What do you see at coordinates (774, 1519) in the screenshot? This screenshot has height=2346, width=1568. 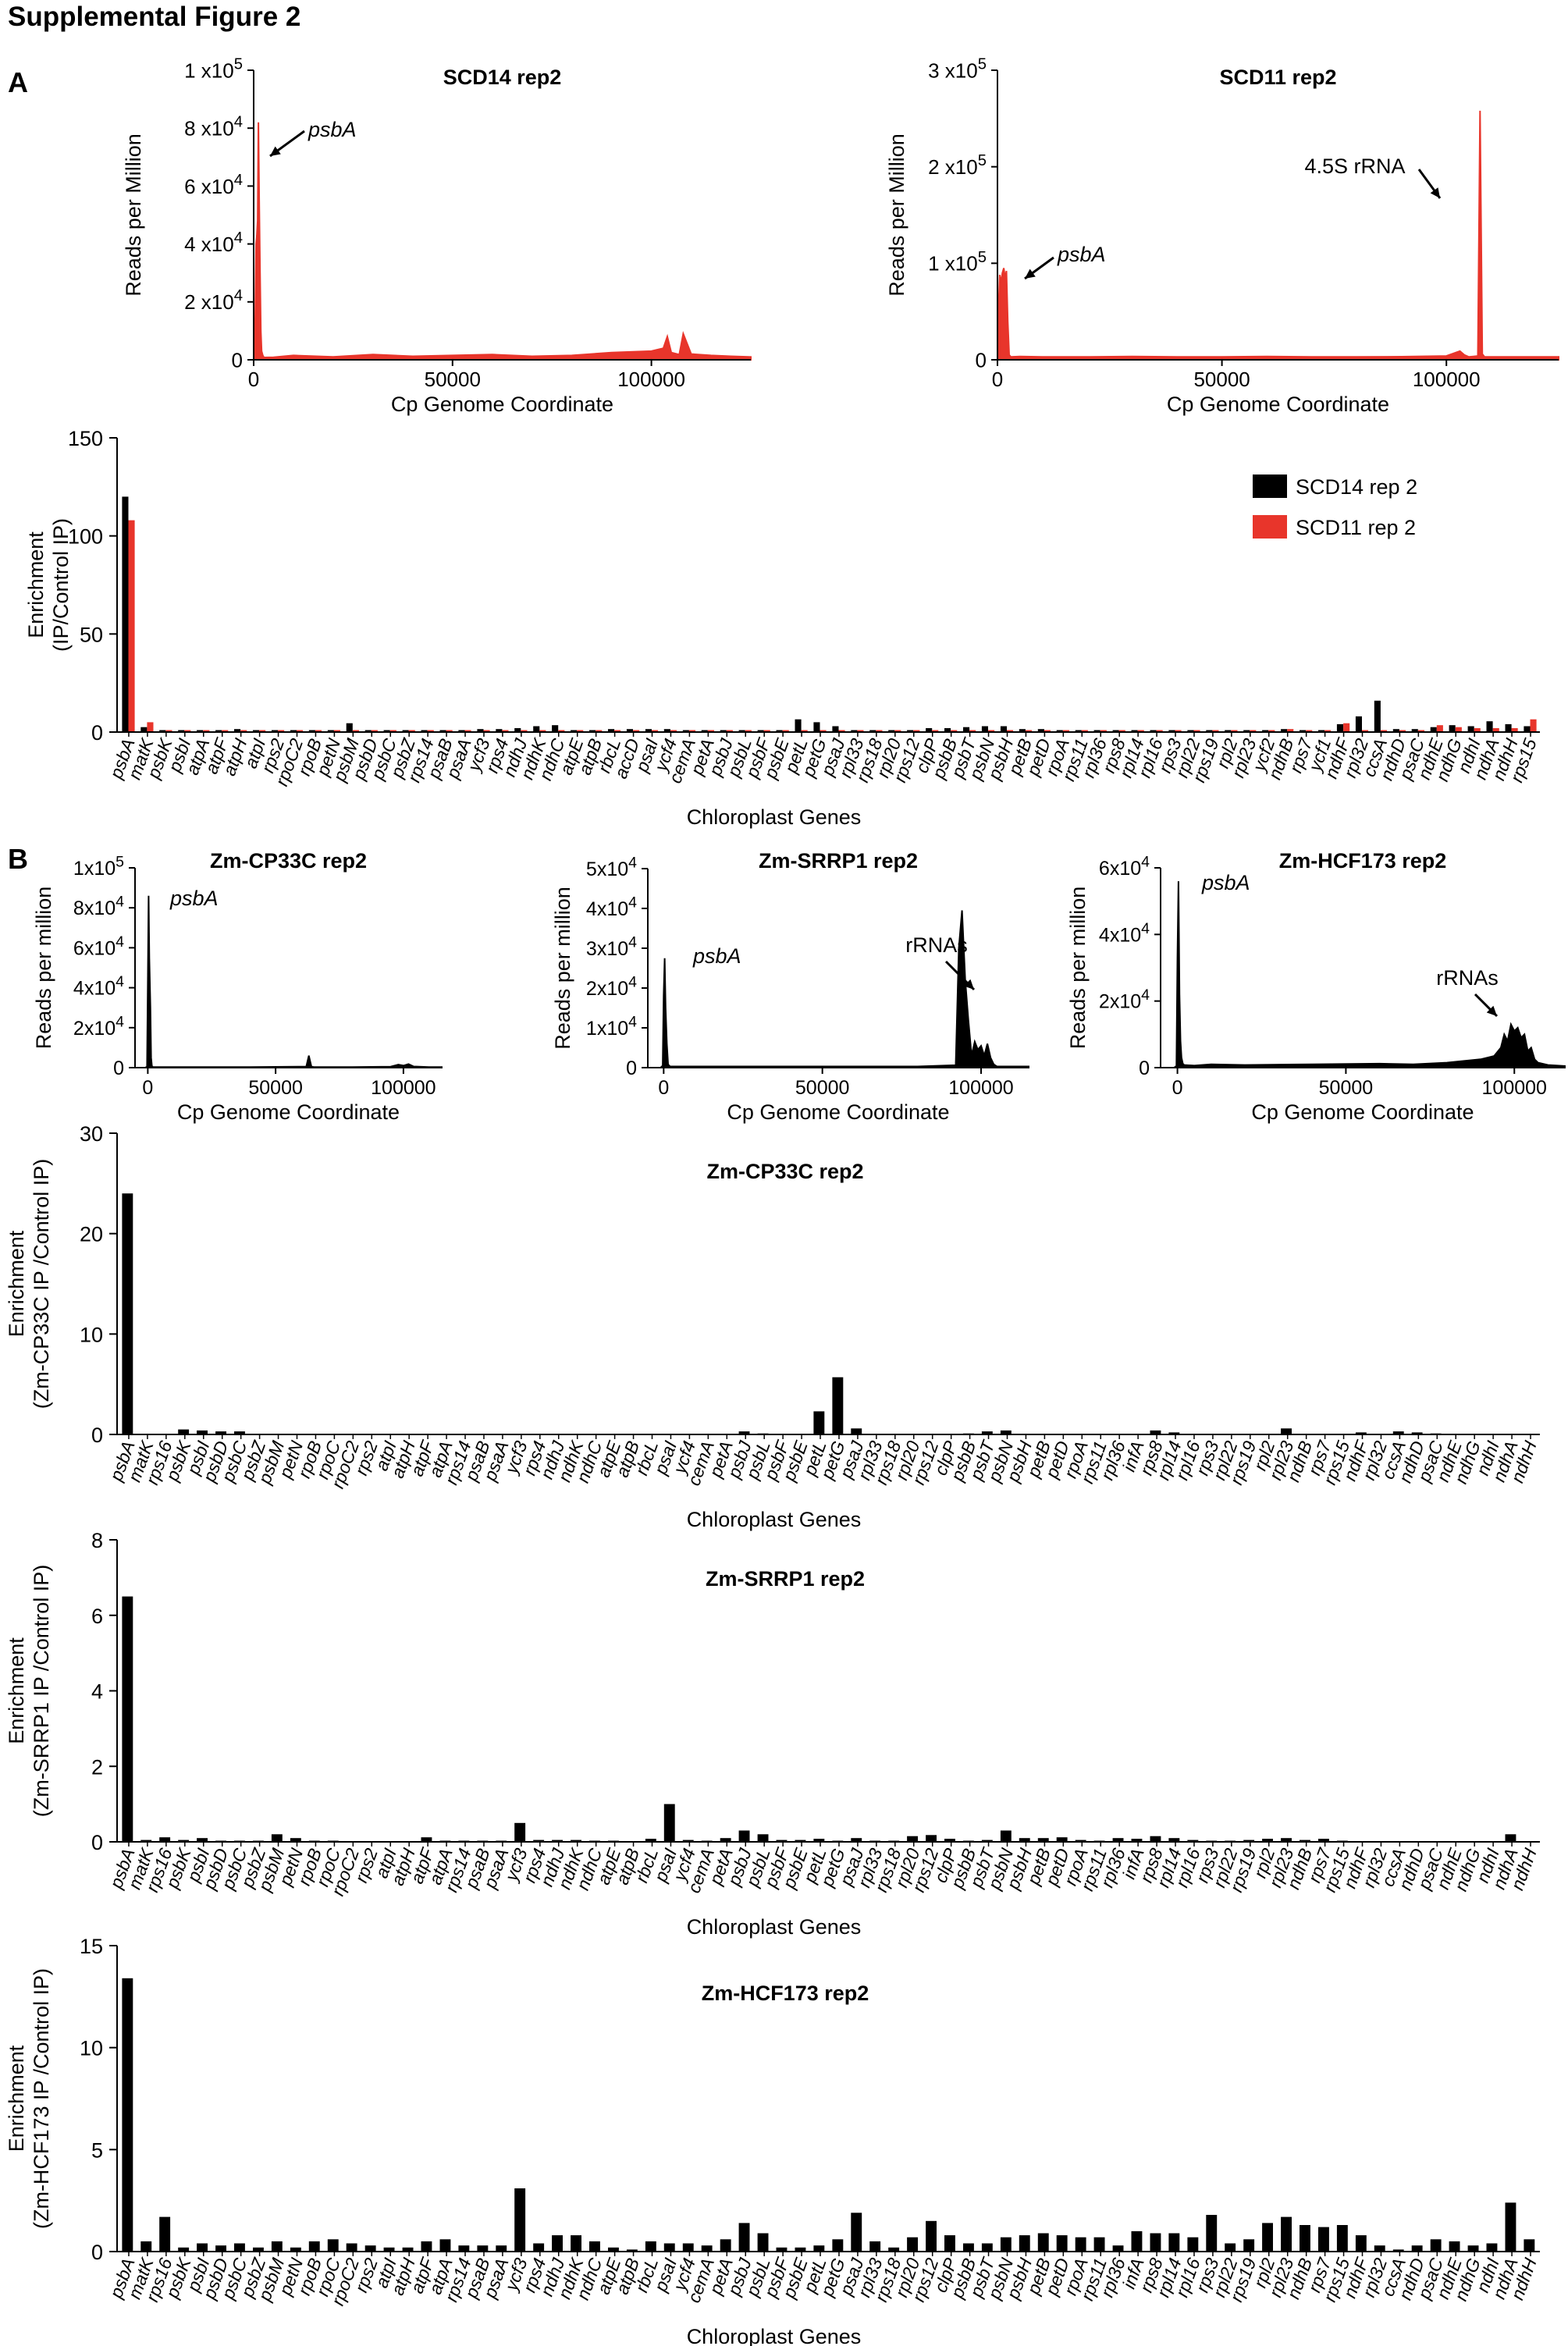 I see `x-axis-label: Chloroplast Genes` at bounding box center [774, 1519].